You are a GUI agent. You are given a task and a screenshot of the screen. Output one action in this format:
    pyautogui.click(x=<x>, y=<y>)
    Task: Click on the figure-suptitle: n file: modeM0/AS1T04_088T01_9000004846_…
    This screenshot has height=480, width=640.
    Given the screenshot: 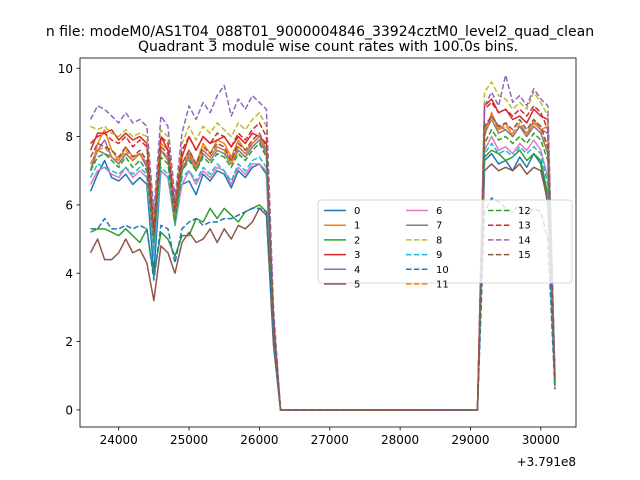 What is the action you would take?
    pyautogui.click(x=320, y=32)
    